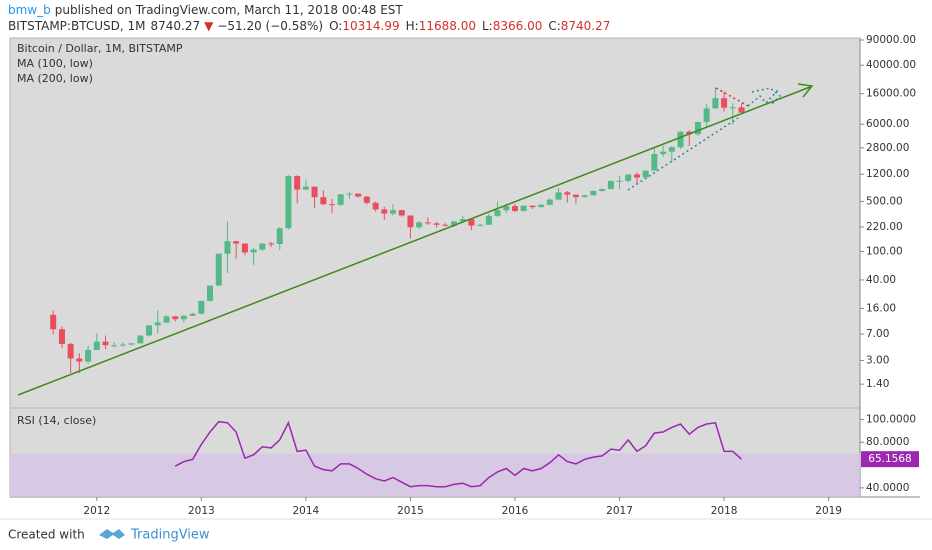  Describe the element at coordinates (554, 26) in the screenshot. I see `ohlc-label: C:` at that location.